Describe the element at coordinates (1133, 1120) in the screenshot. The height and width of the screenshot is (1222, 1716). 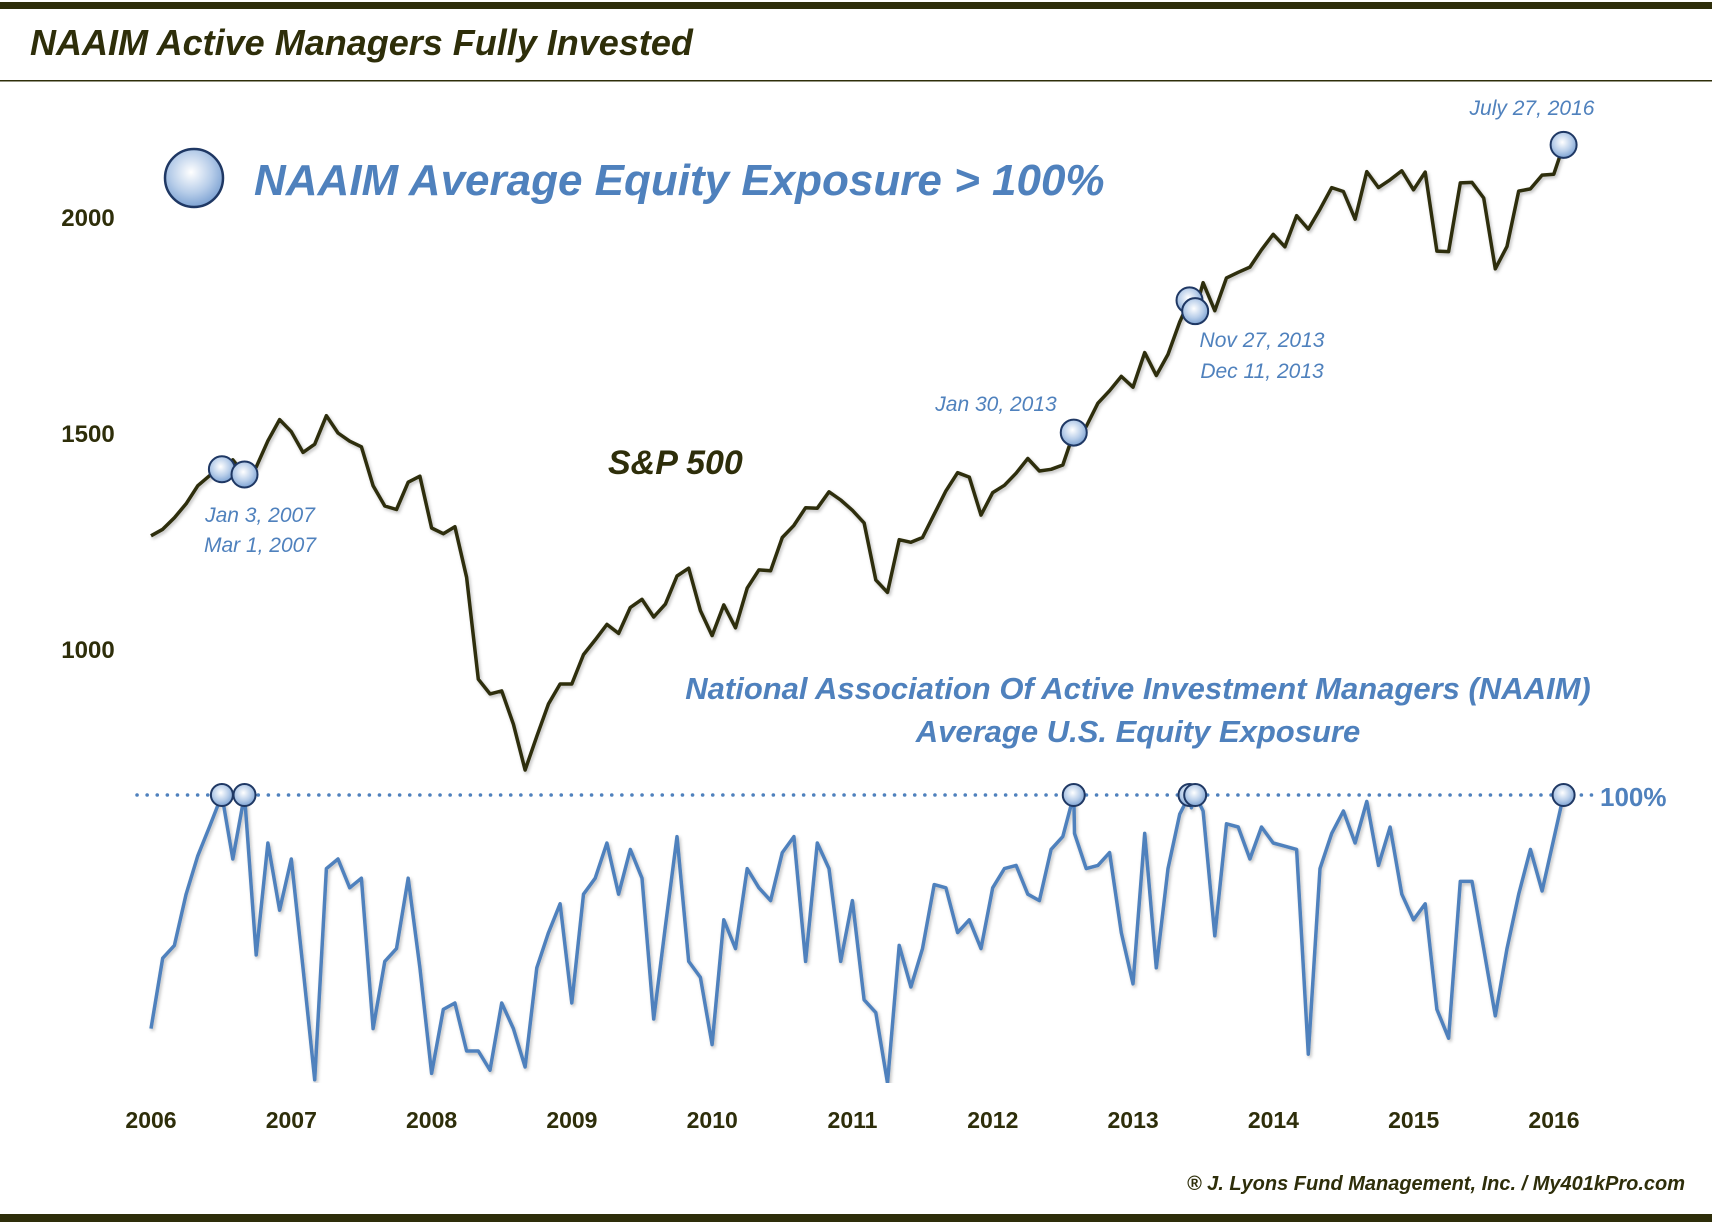
I see `x-tick-label: 2013` at that location.